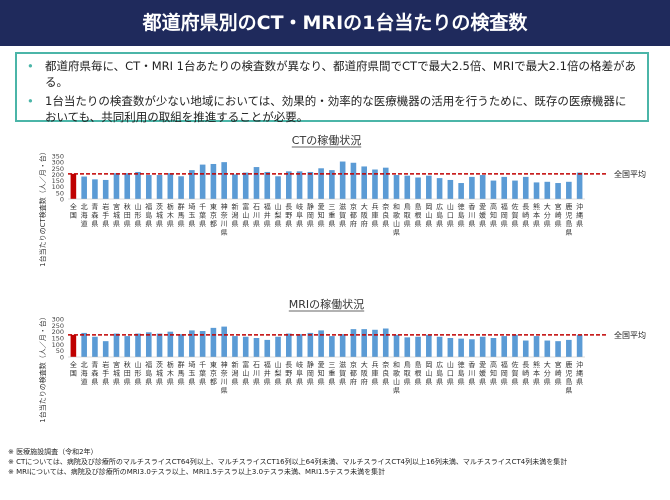 The width and height of the screenshot is (670, 500). Describe the element at coordinates (375, 215) in the screenshot. I see `x-tick-label: 兵庫県` at that location.